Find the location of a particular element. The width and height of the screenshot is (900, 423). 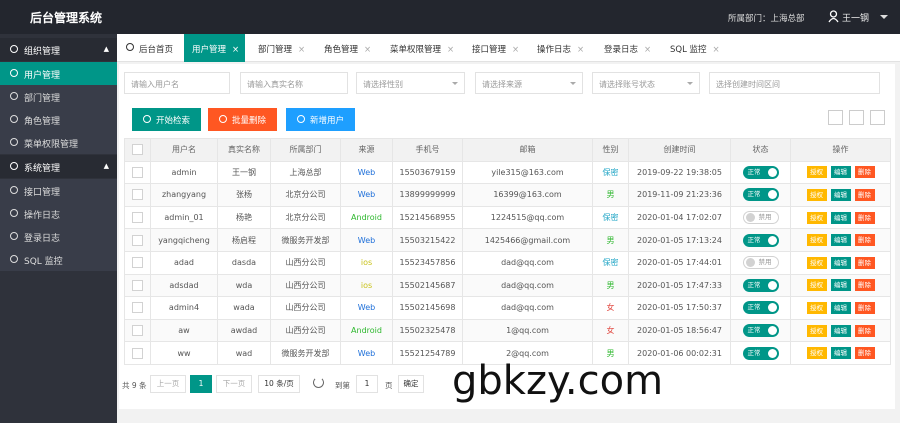

user-name: 王一钢 is located at coordinates (856, 19).